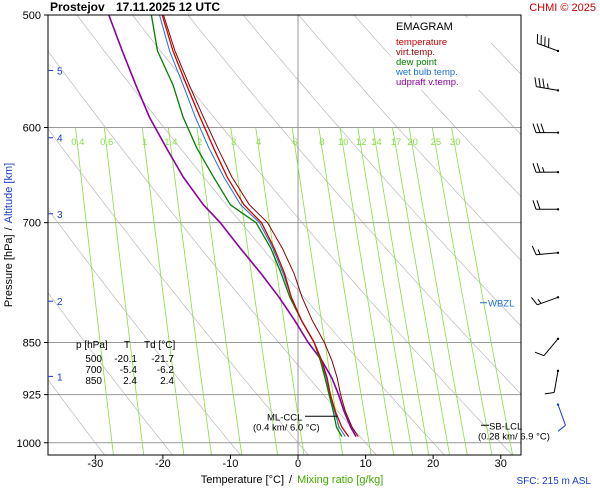  I want to click on legend-virt-temp: virt.temp., so click(415, 52).